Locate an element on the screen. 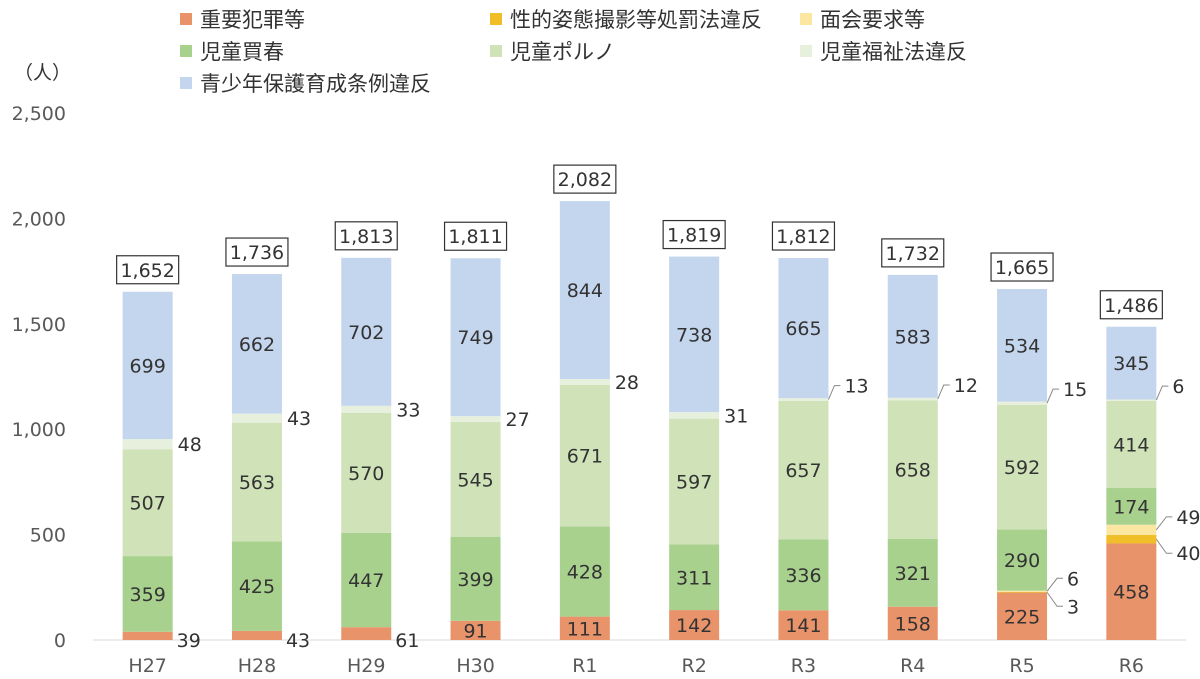  data-label: 399 is located at coordinates (475, 580).